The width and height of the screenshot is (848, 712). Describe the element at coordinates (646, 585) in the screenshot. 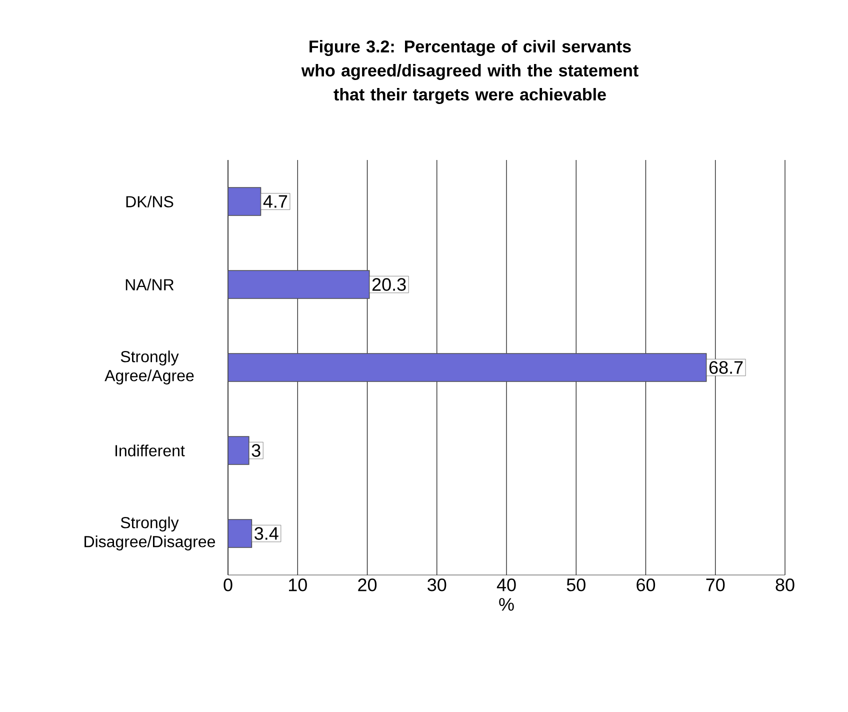

I see `x-tick-label: 60` at that location.